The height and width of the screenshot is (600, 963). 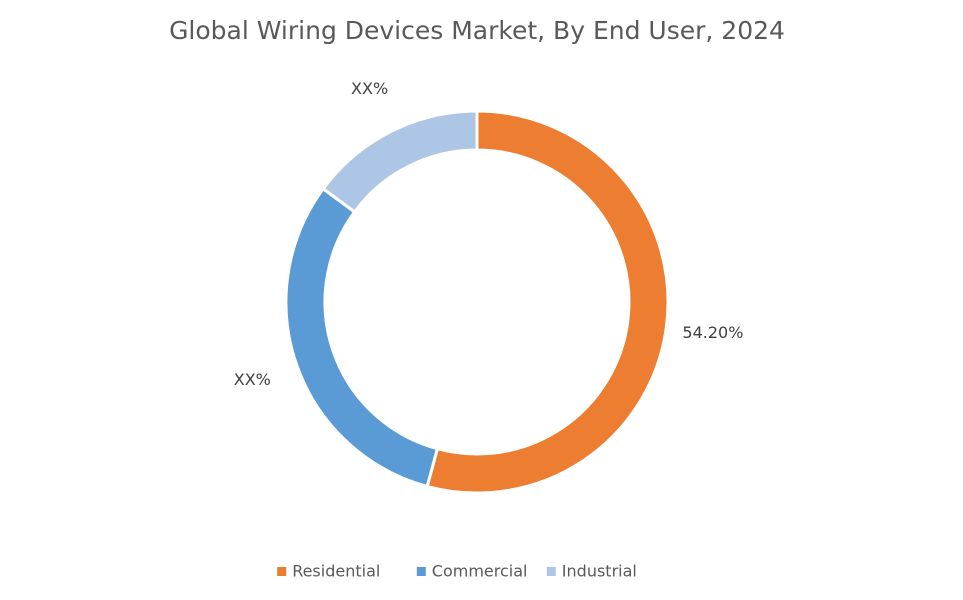 What do you see at coordinates (712, 332) in the screenshot?
I see `data-label: 54.20%` at bounding box center [712, 332].